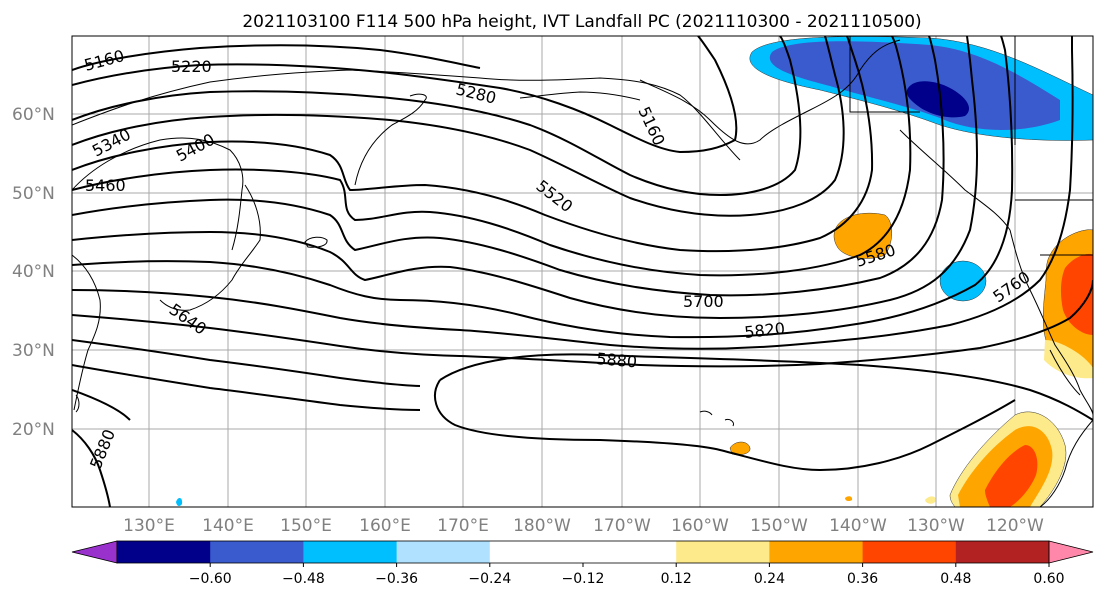 Image resolution: width=1105 pixels, height=601 pixels. What do you see at coordinates (191, 66) in the screenshot?
I see `contour-label: 5220` at bounding box center [191, 66].